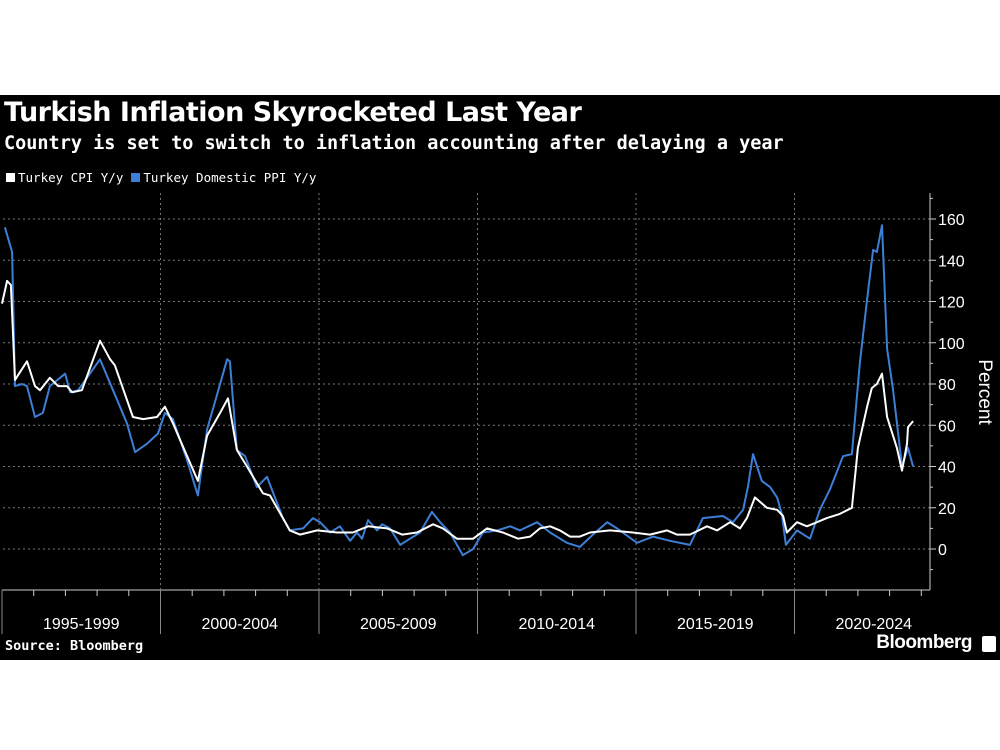 The image size is (1000, 750). I want to click on y-tick-label: 100, so click(951, 344).